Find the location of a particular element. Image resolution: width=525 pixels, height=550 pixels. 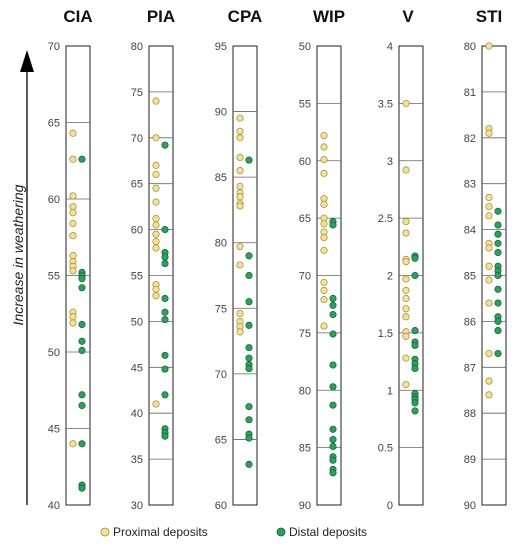

tick-label-cia: 40 is located at coordinates (54, 506).